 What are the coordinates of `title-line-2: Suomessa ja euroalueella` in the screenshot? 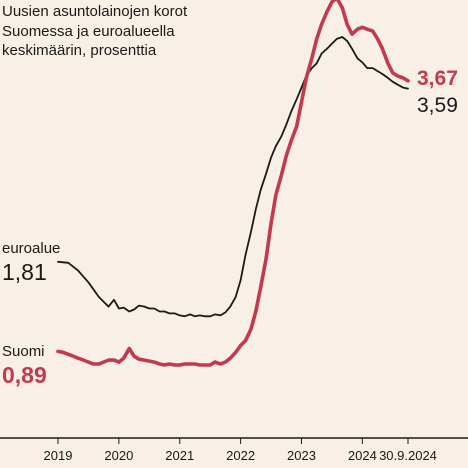 It's located at (88, 31).